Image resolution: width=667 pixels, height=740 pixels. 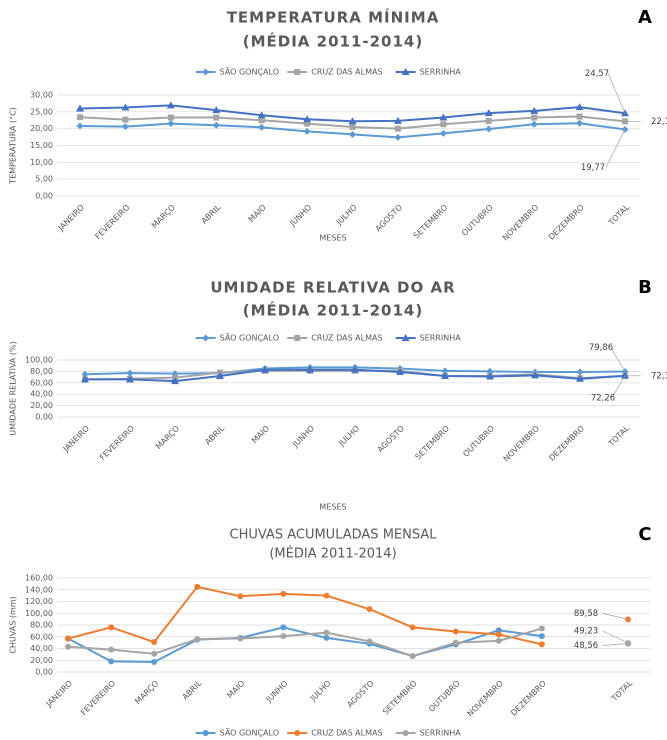 I want to click on data-label: 79,86, so click(x=601, y=348).